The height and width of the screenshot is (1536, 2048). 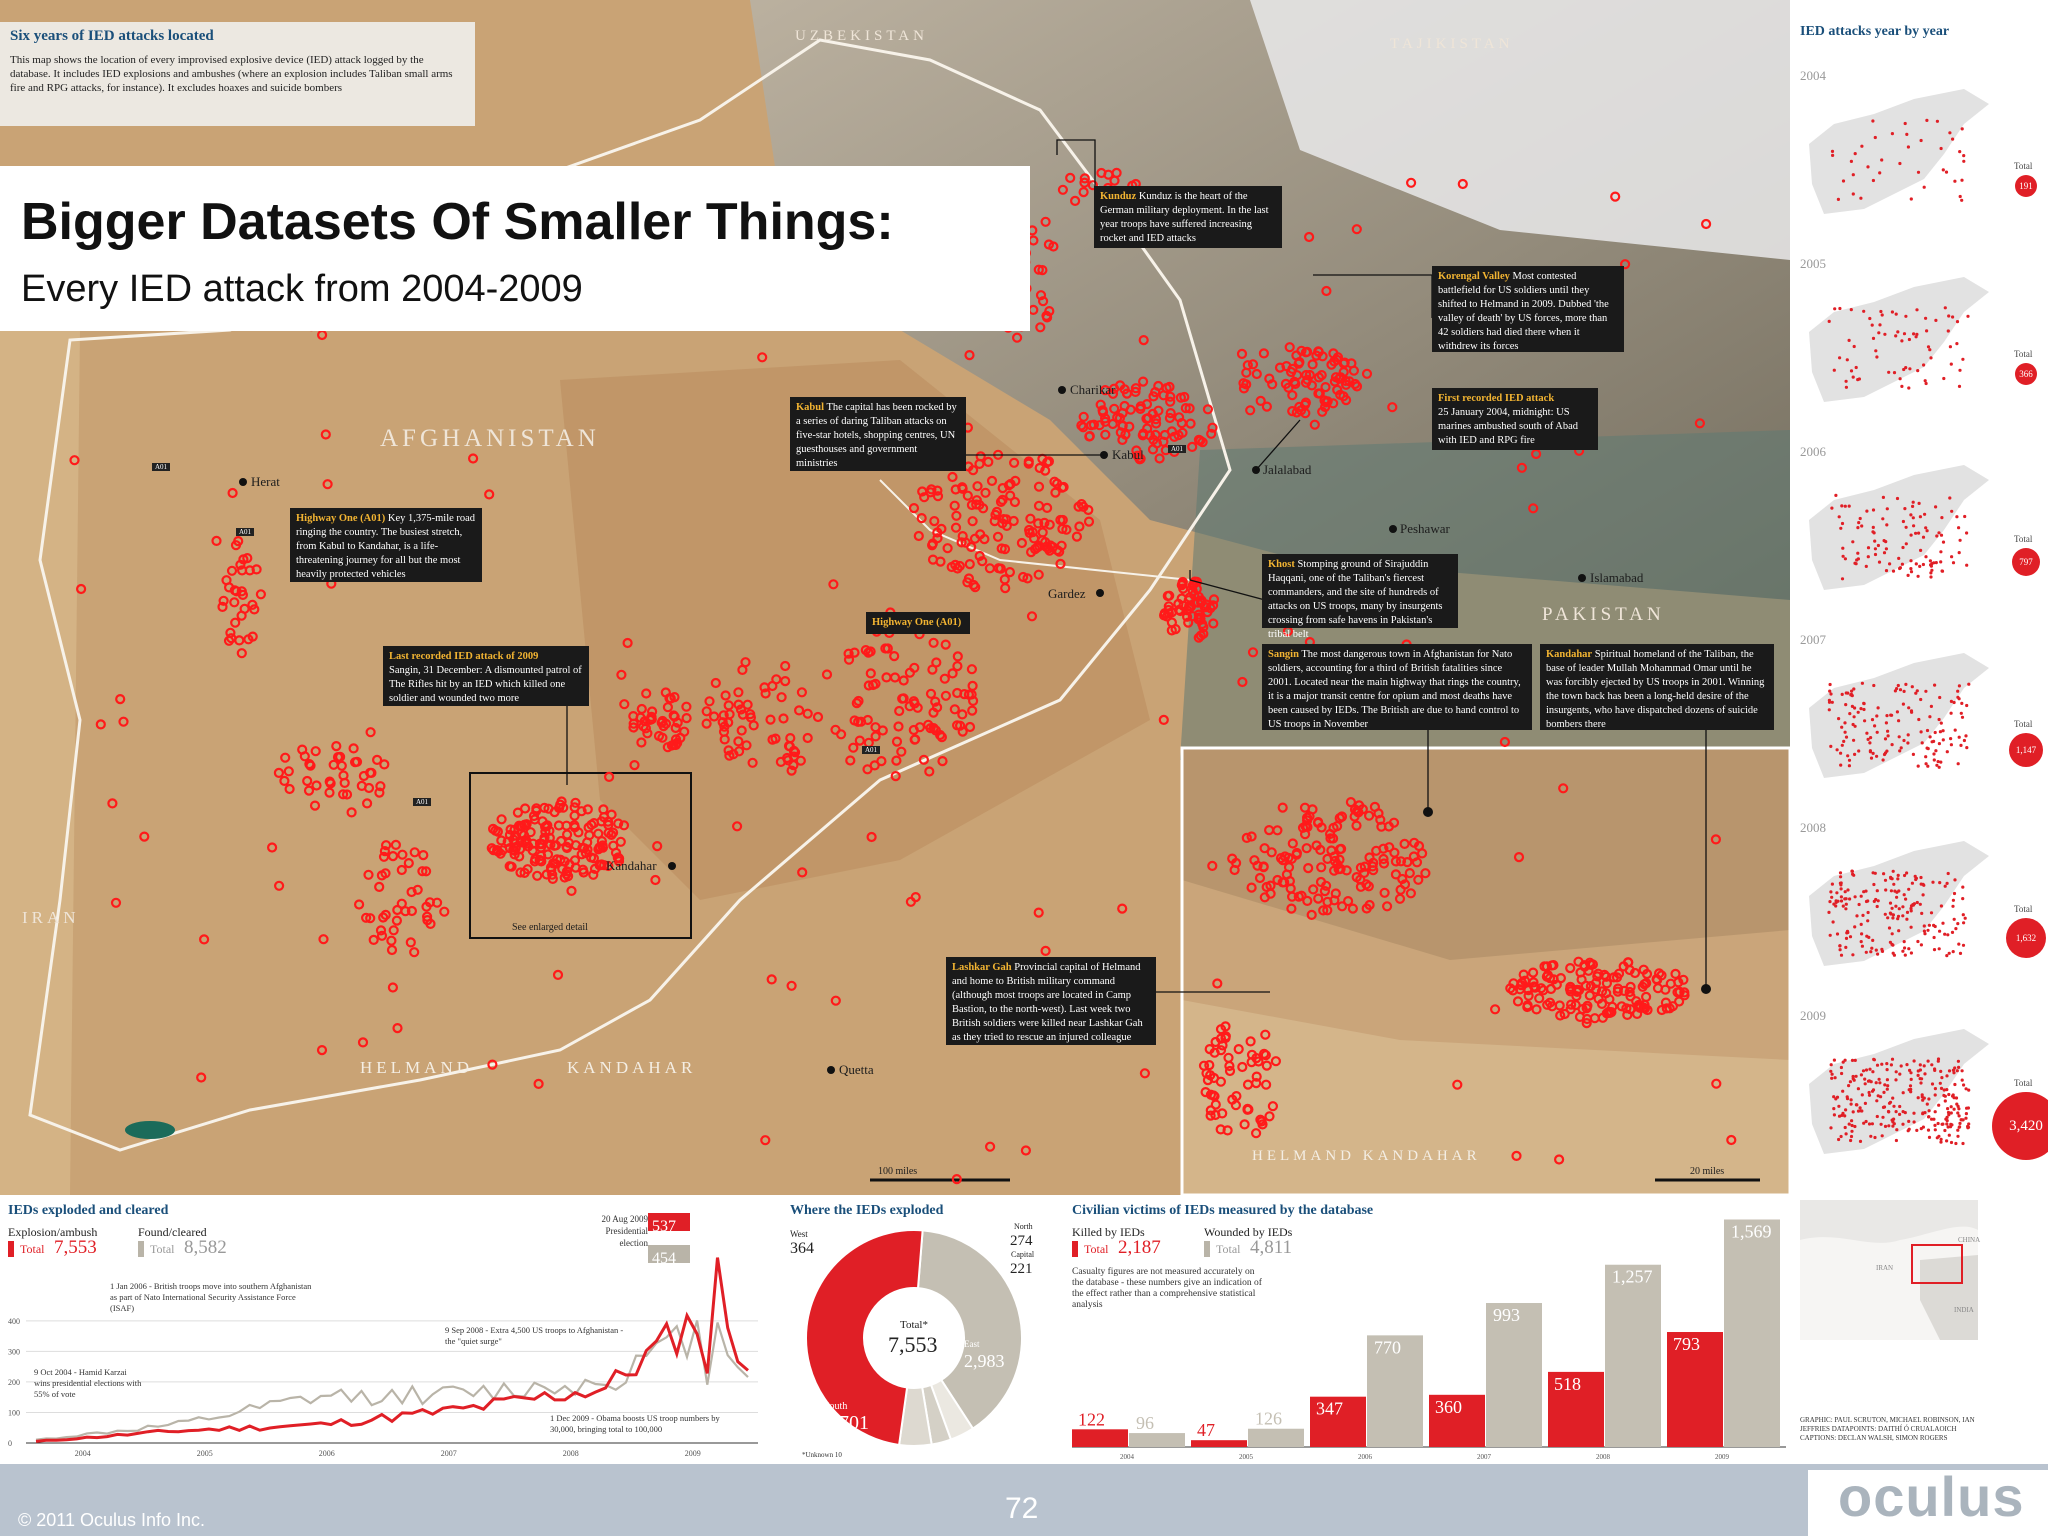 I want to click on region-label-kandahar: KANDAHAR, so click(x=632, y=1067).